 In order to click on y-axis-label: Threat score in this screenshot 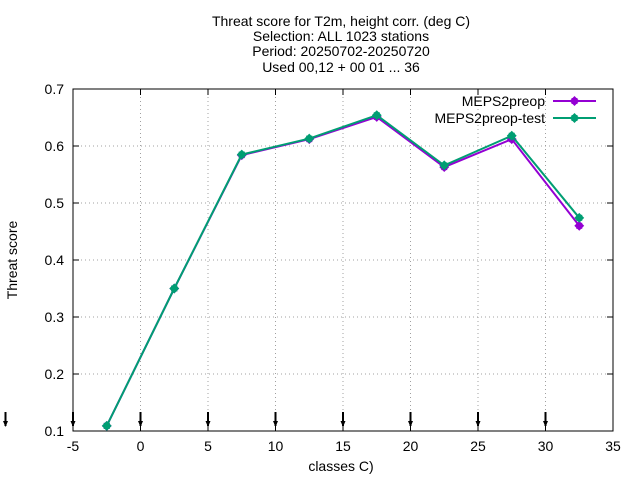, I will do `click(12, 259)`.